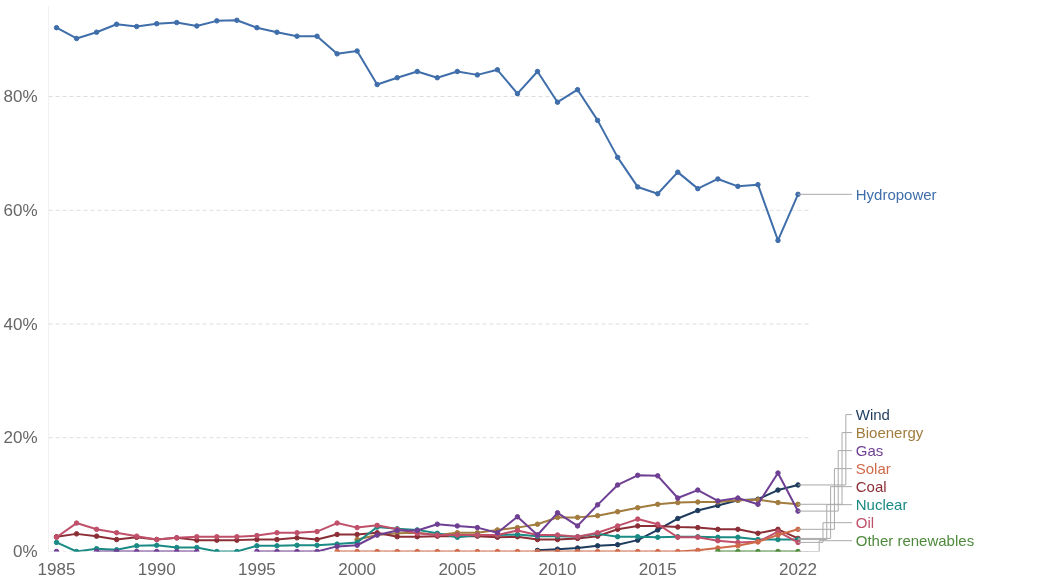 Image resolution: width=1043 pixels, height=577 pixels. What do you see at coordinates (457, 568) in the screenshot?
I see `x-tick-label: 2005` at bounding box center [457, 568].